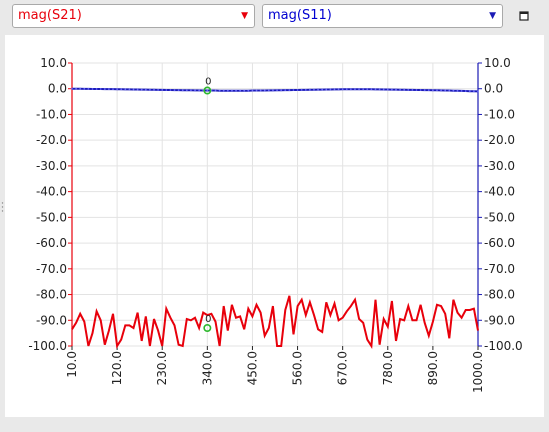 Image resolution: width=549 pixels, height=432 pixels. What do you see at coordinates (53, 63) in the screenshot?
I see `y-tick-label: 10.0` at bounding box center [53, 63].